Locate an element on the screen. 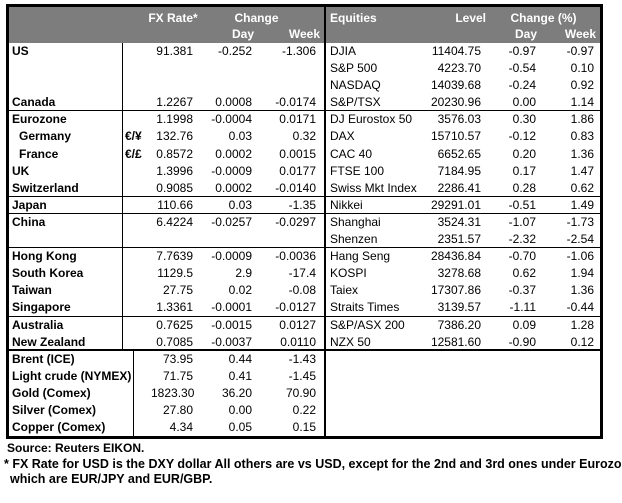 Image resolution: width=622 pixels, height=503 pixels. fx-rate-value: 1.1998 is located at coordinates (174, 119).